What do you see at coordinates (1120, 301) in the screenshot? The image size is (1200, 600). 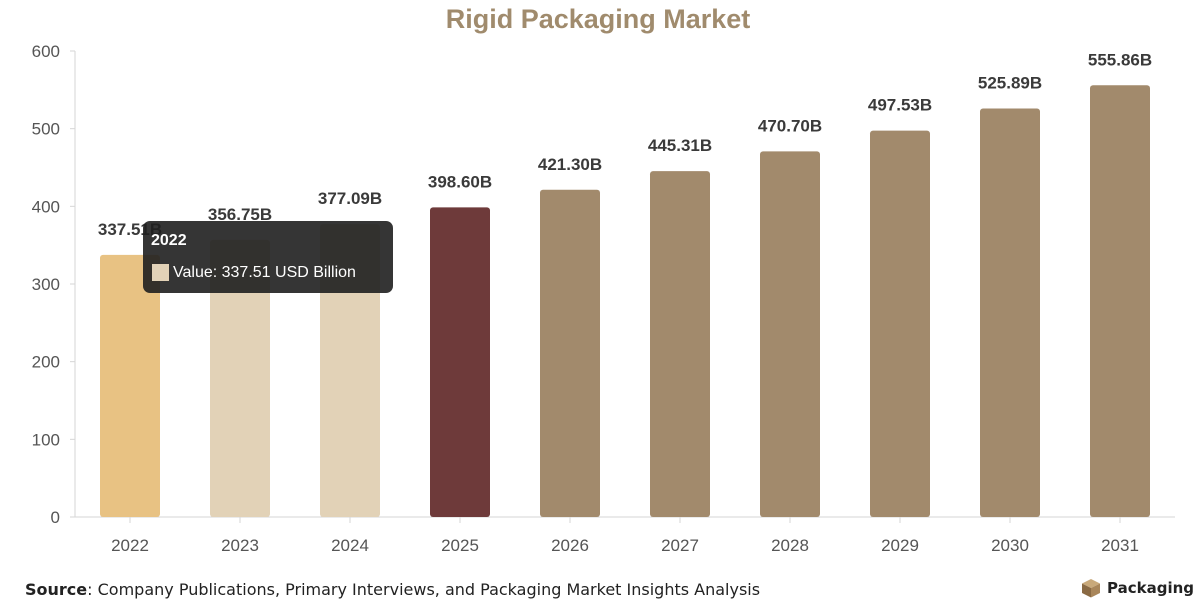 I see `bar-2031` at bounding box center [1120, 301].